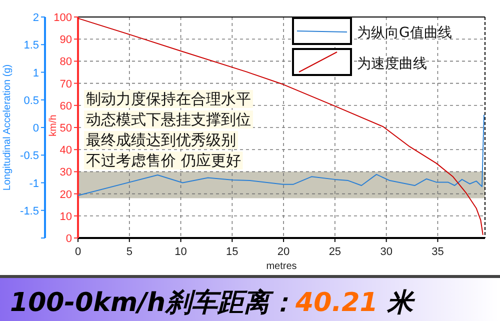 The image size is (500, 321). What do you see at coordinates (63, 18) in the screenshot?
I see `y-tick-label: 100` at bounding box center [63, 18].